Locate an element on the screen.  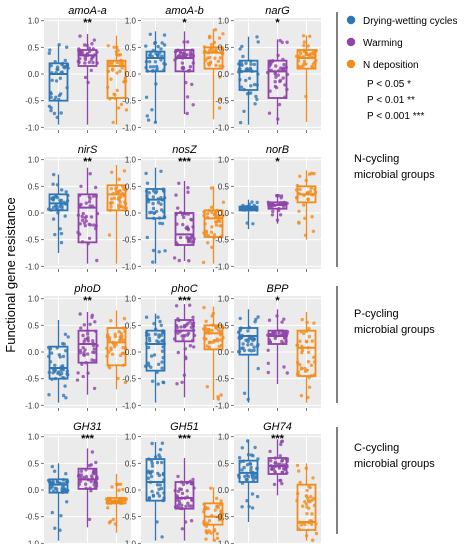
panel-title-phod: phoD is located at coordinates (86, 289).